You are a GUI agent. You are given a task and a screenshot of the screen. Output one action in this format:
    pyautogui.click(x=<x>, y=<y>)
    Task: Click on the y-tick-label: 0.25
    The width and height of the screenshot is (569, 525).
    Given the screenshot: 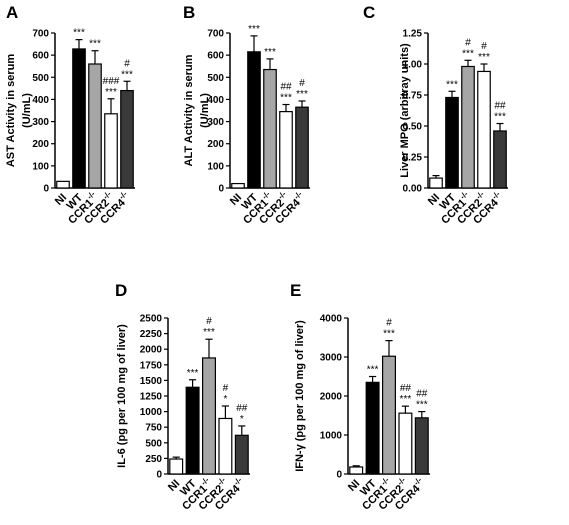 What is the action you would take?
    pyautogui.click(x=413, y=158)
    